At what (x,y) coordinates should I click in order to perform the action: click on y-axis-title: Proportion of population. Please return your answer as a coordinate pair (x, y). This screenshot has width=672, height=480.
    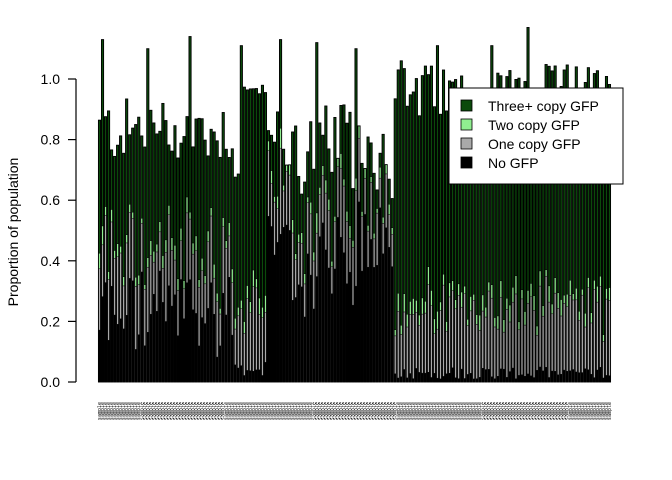
    Looking at the image, I should click on (13, 232).